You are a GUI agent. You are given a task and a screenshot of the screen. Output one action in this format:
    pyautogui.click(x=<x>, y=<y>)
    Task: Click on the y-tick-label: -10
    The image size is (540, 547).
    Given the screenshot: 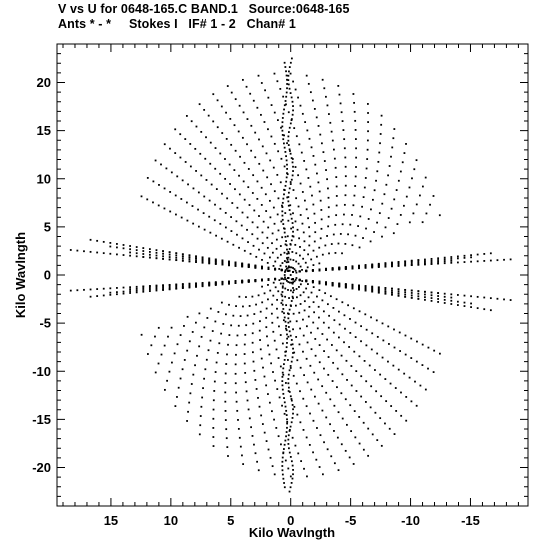 What is the action you would take?
    pyautogui.click(x=41, y=371)
    